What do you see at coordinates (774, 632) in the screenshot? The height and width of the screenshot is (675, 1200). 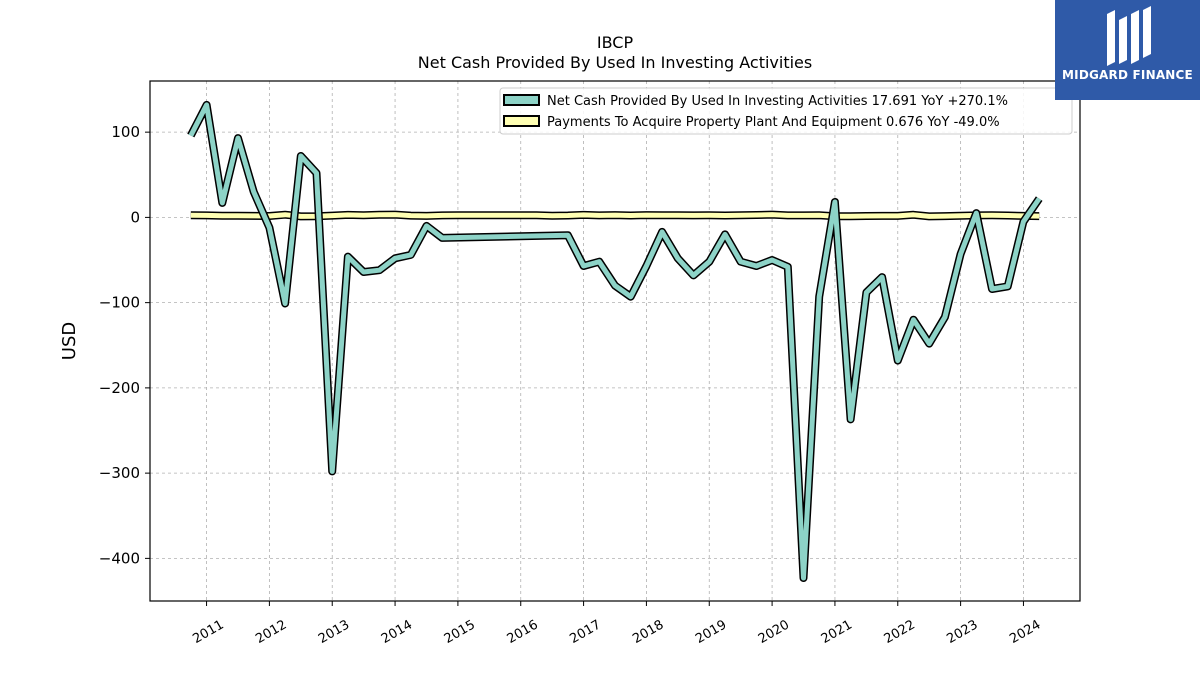 I see `x-tick-label: 2020` at bounding box center [774, 632].